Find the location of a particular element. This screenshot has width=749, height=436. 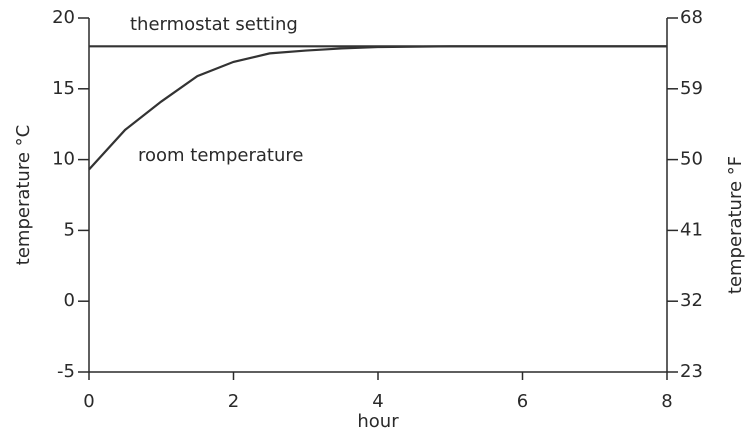

y-axis-label: temperature °C is located at coordinates (23, 195).